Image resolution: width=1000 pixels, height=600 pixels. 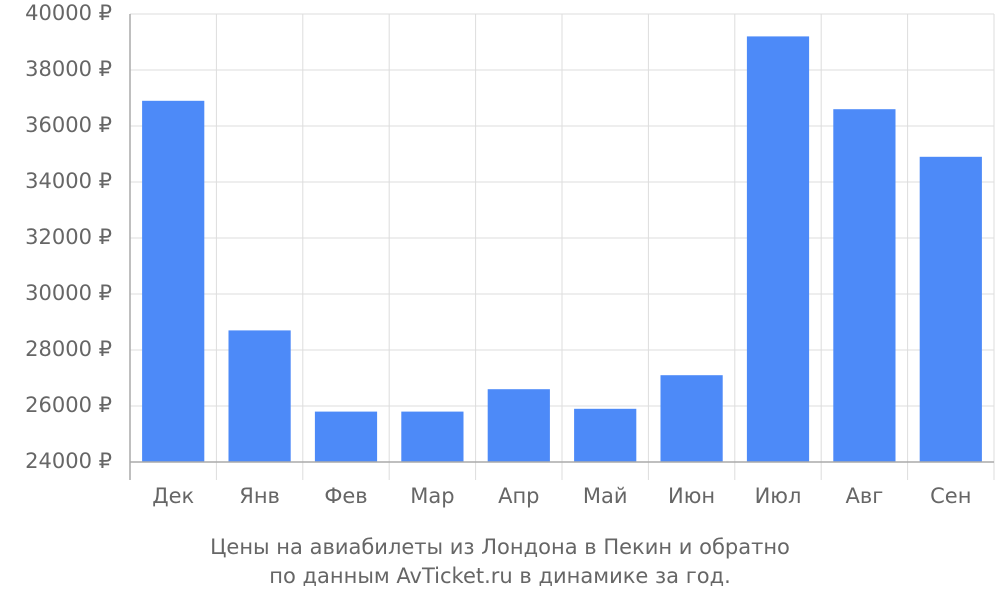 What do you see at coordinates (68, 181) in the screenshot?
I see `y-tick-label: 34000 ₽` at bounding box center [68, 181].